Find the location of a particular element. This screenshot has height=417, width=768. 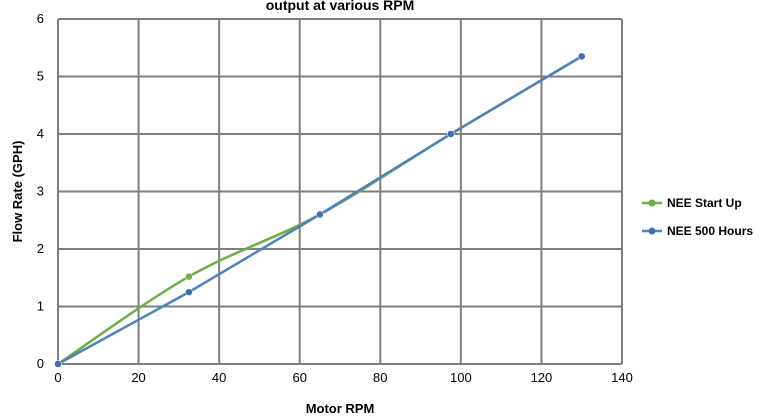

x-tick-labels: 0 20 40 60 80 100 120 140 is located at coordinates (343, 377).